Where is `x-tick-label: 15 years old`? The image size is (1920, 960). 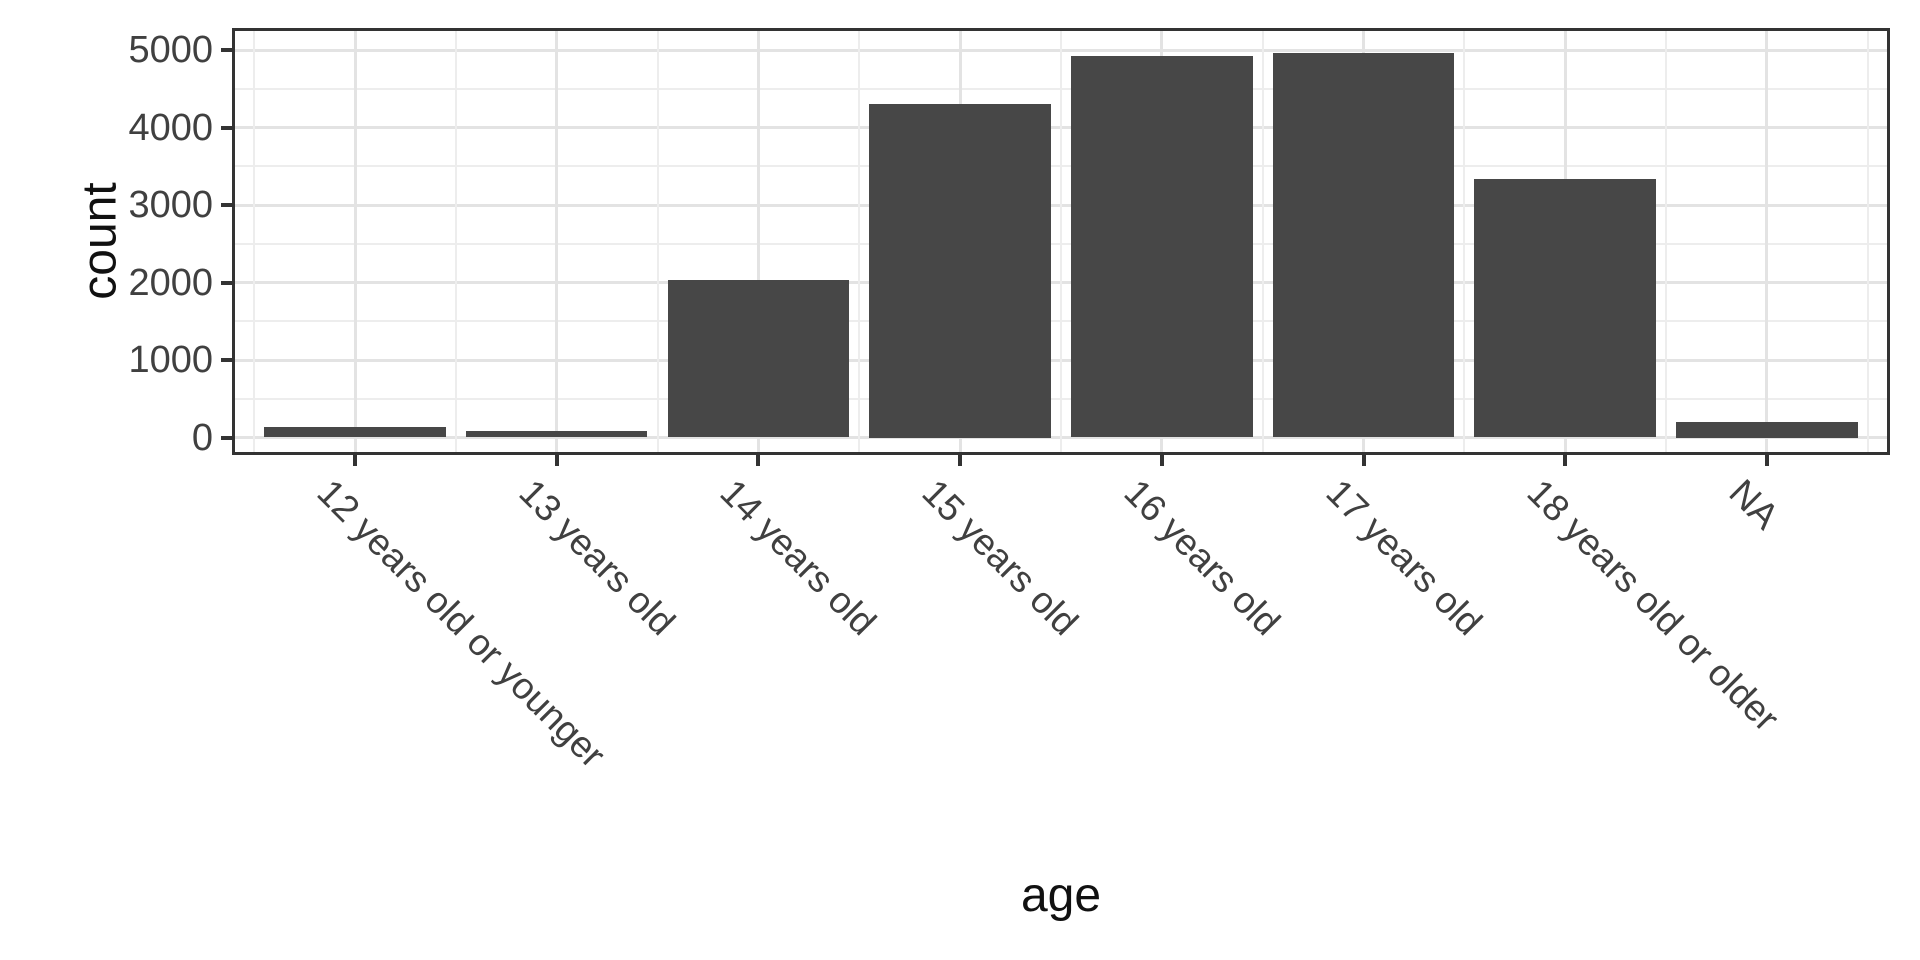
x-tick-label: 15 years old is located at coordinates (1000, 557).